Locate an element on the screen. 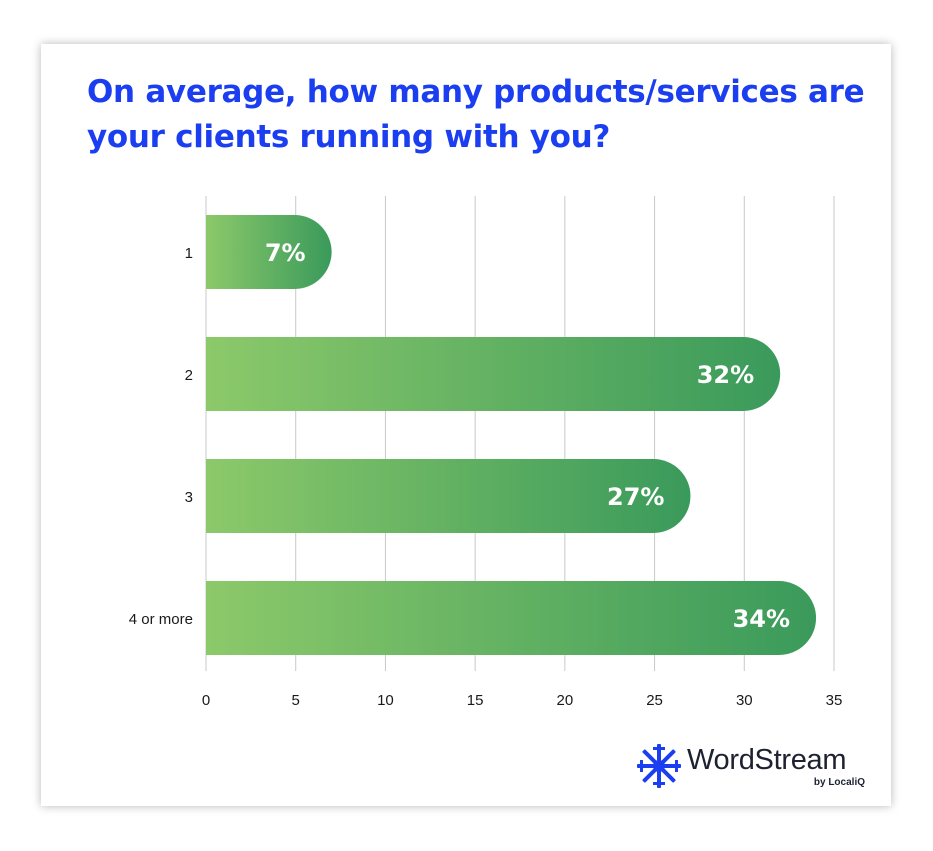 This screenshot has width=933, height=851. bar-value-label: 7% is located at coordinates (285, 253).